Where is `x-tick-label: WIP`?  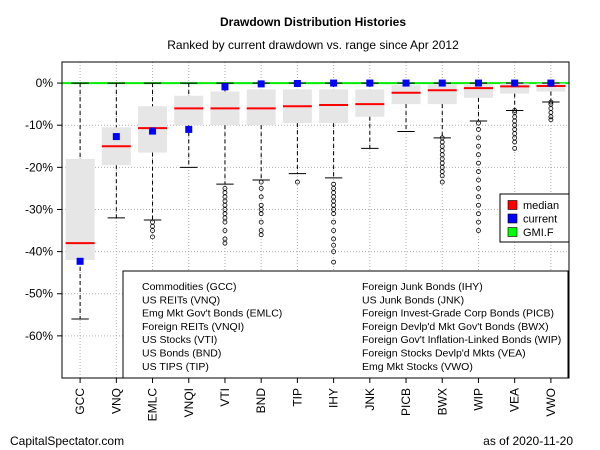 x-tick-label: WIP is located at coordinates (478, 399).